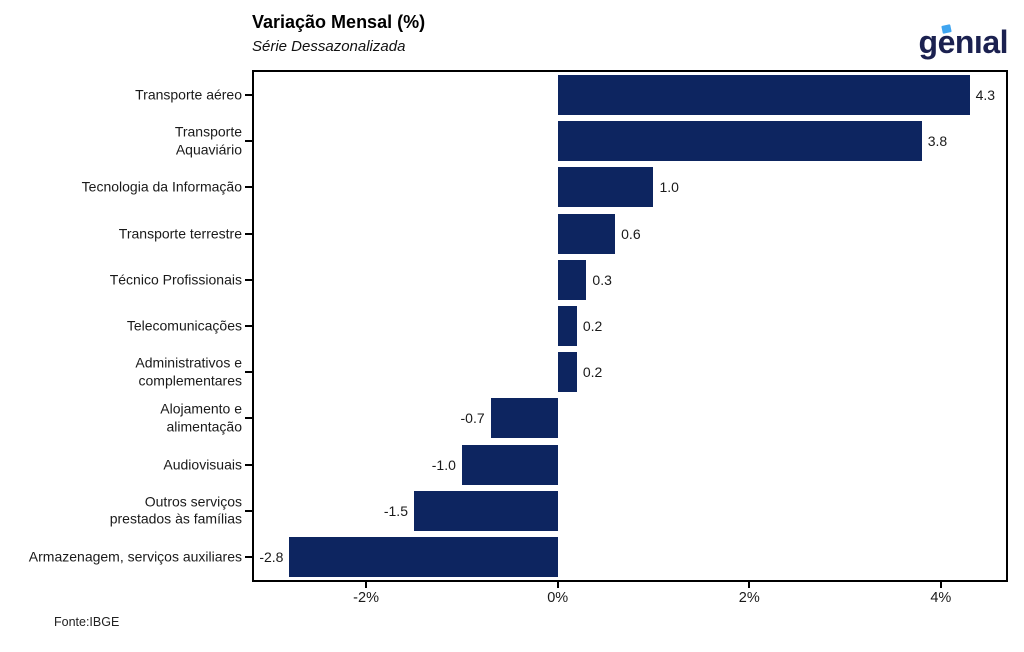  Describe the element at coordinates (201, 417) in the screenshot. I see `category-label: Alojamento e alimentação` at that location.